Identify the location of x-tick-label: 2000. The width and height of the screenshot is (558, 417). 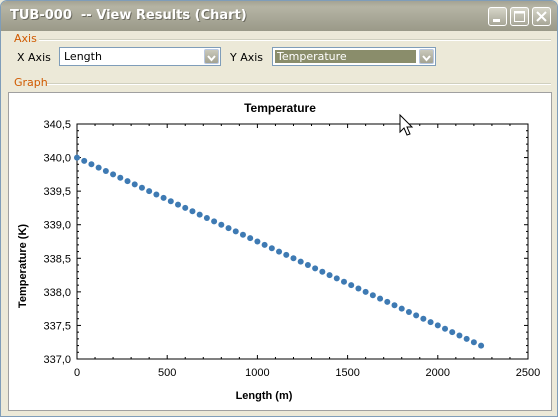
(438, 373).